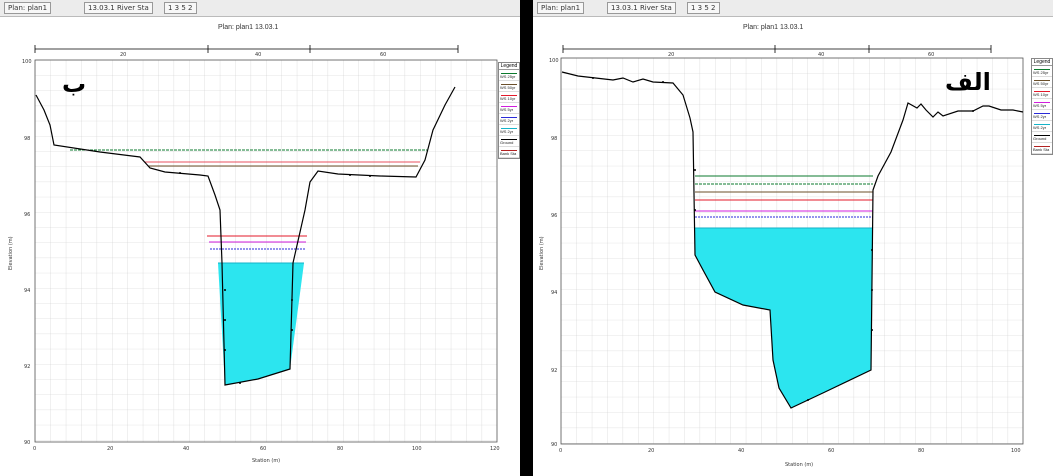 This screenshot has width=1053, height=476. I want to click on panel-label: الف, so click(968, 82).